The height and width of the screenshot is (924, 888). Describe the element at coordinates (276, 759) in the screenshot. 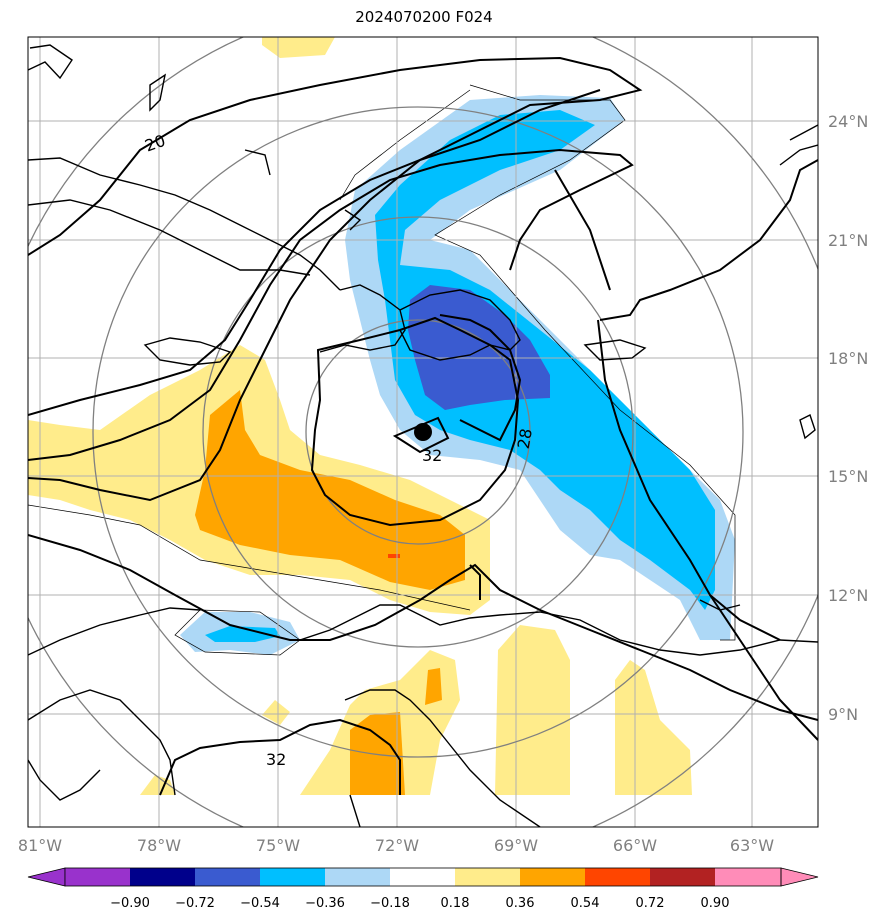

I see `contour-label-32-south: 32` at that location.